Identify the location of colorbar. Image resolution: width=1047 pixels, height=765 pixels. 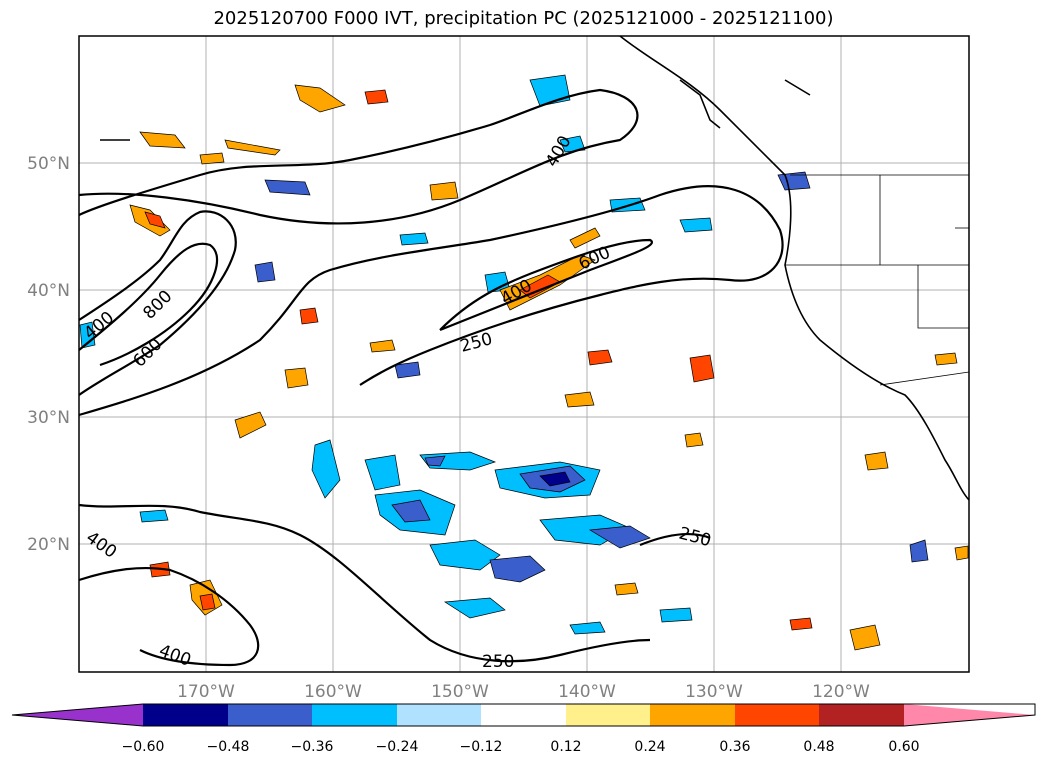
(523, 715).